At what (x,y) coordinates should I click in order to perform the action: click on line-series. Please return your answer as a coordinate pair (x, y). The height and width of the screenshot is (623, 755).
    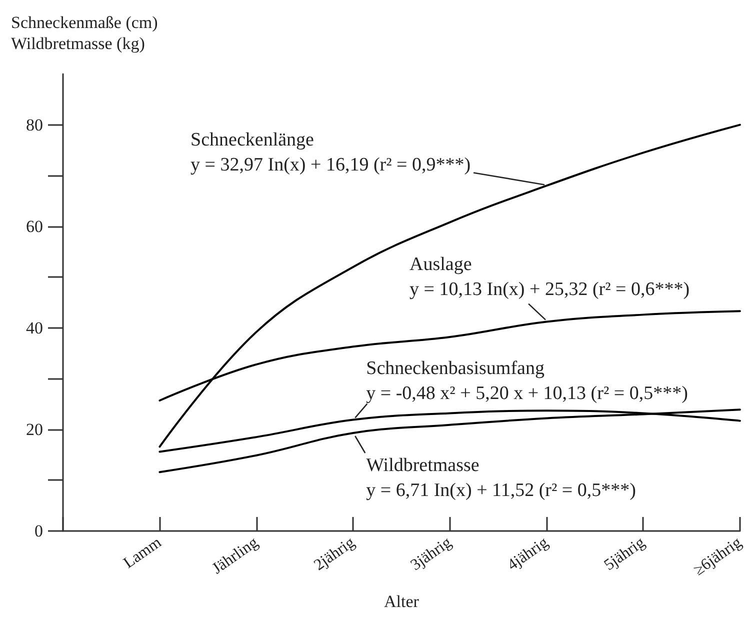
    Looking at the image, I should click on (449, 441).